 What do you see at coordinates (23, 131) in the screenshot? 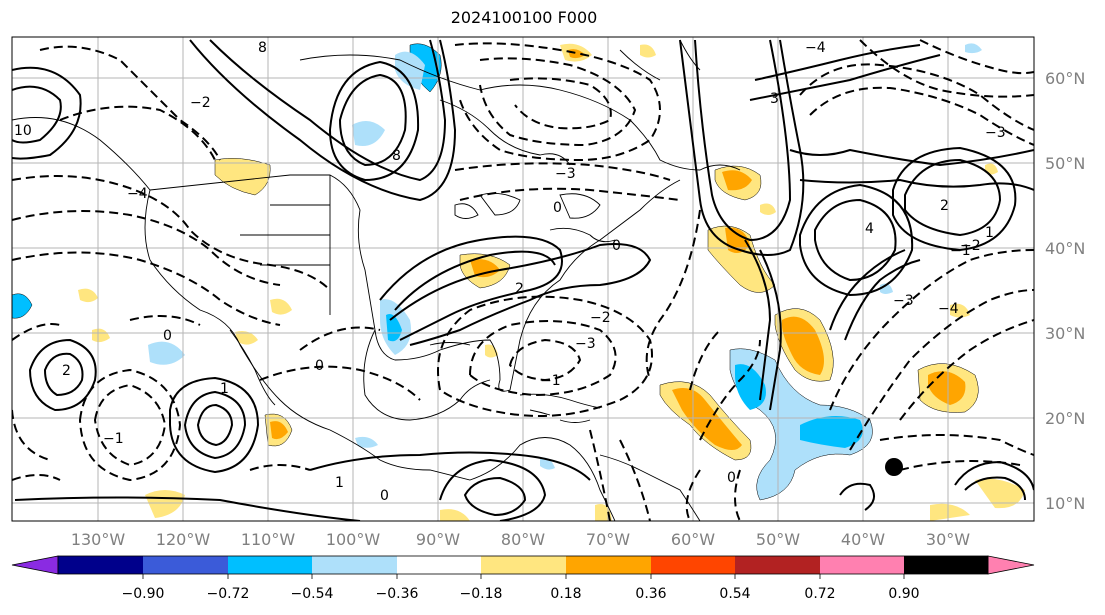
I see `contour-label: 10` at bounding box center [23, 131].